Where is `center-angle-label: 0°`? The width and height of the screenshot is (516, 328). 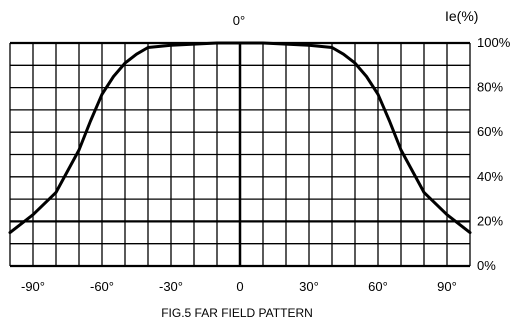 center-angle-label: 0° is located at coordinates (239, 20).